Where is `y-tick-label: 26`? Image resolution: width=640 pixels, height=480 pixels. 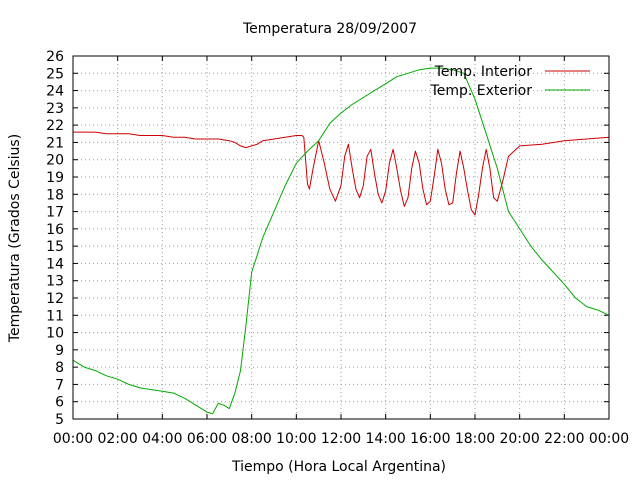 y-tick-label: 26 is located at coordinates (55, 57).